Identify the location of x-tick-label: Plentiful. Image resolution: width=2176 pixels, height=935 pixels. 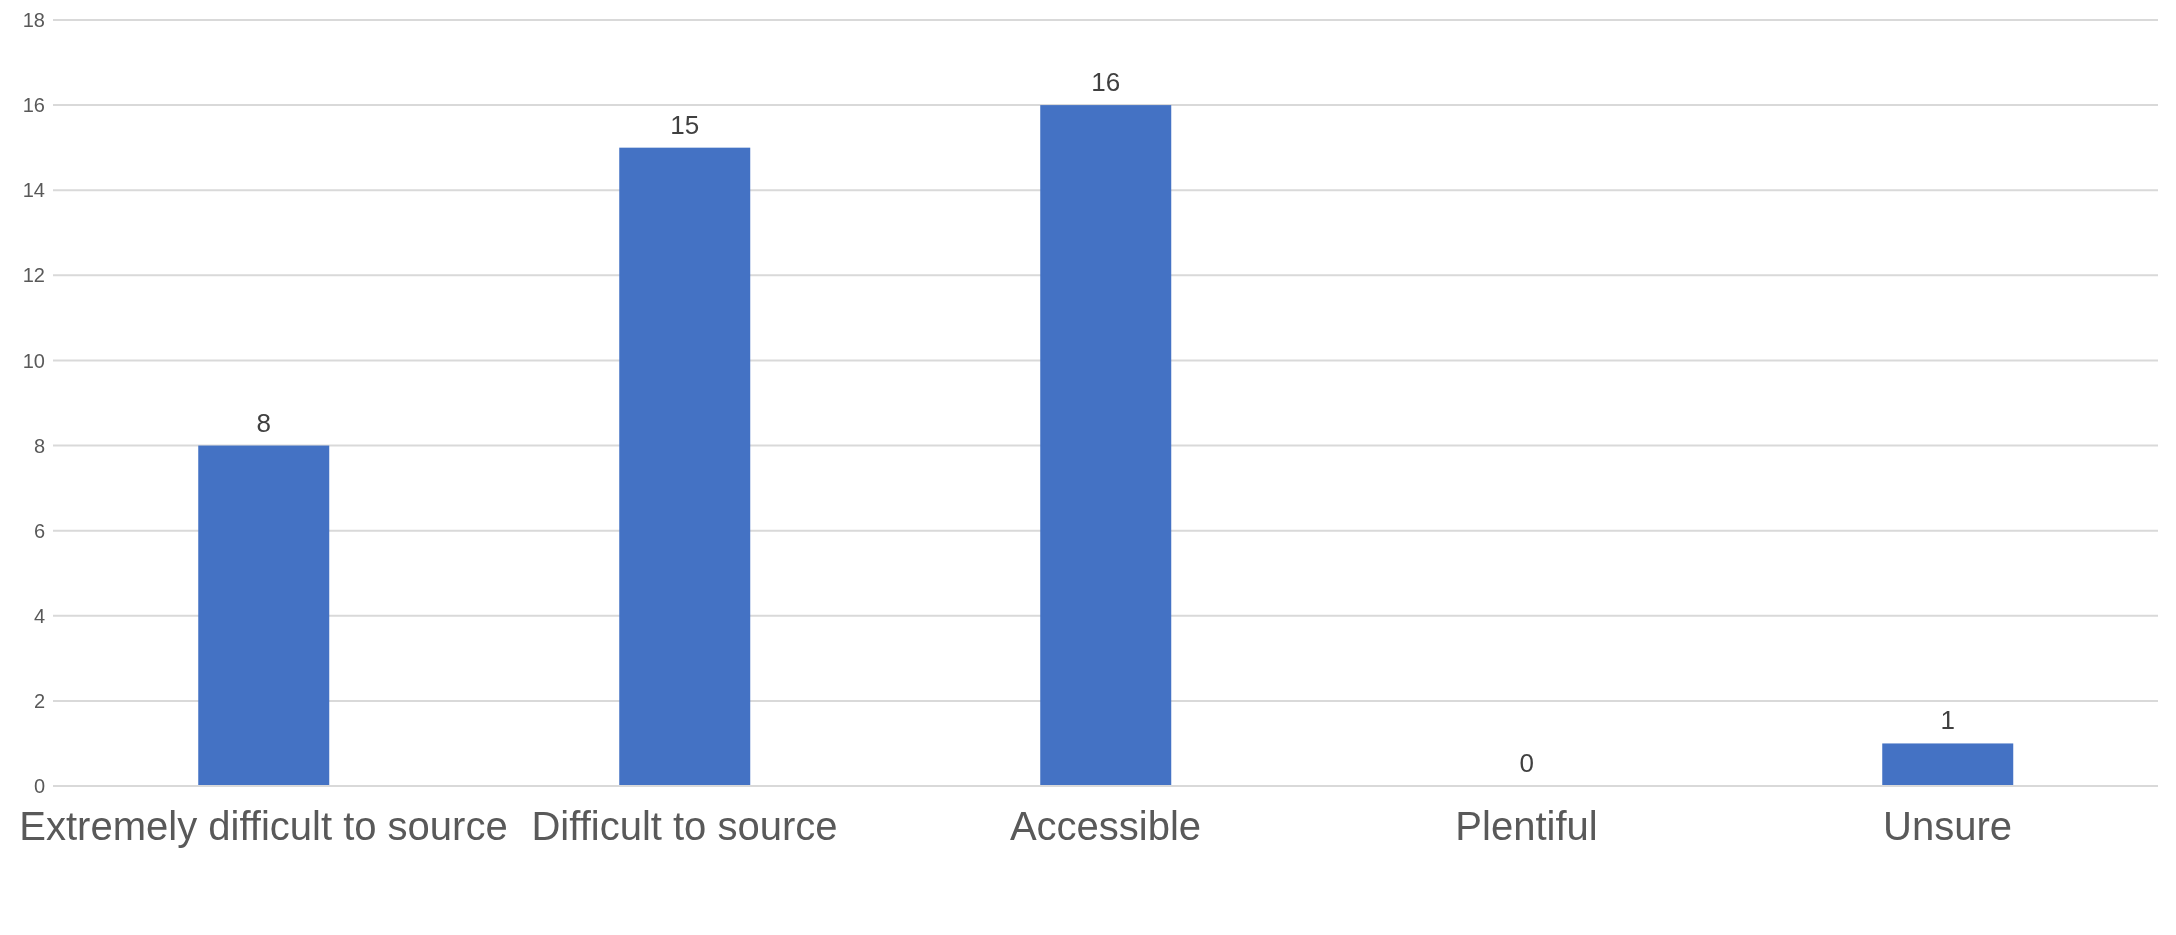
(1526, 826).